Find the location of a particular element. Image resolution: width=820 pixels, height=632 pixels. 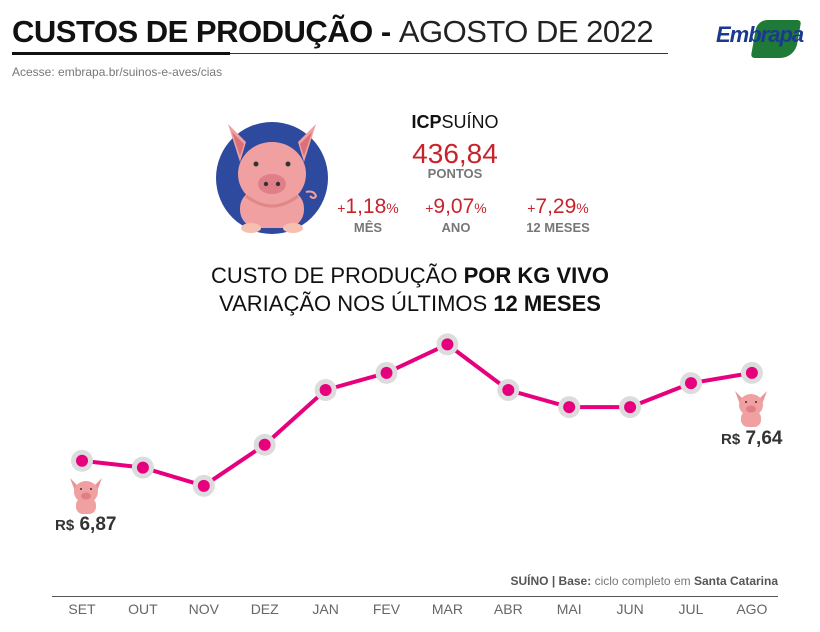

pig-icon-start is located at coordinates (86, 496).